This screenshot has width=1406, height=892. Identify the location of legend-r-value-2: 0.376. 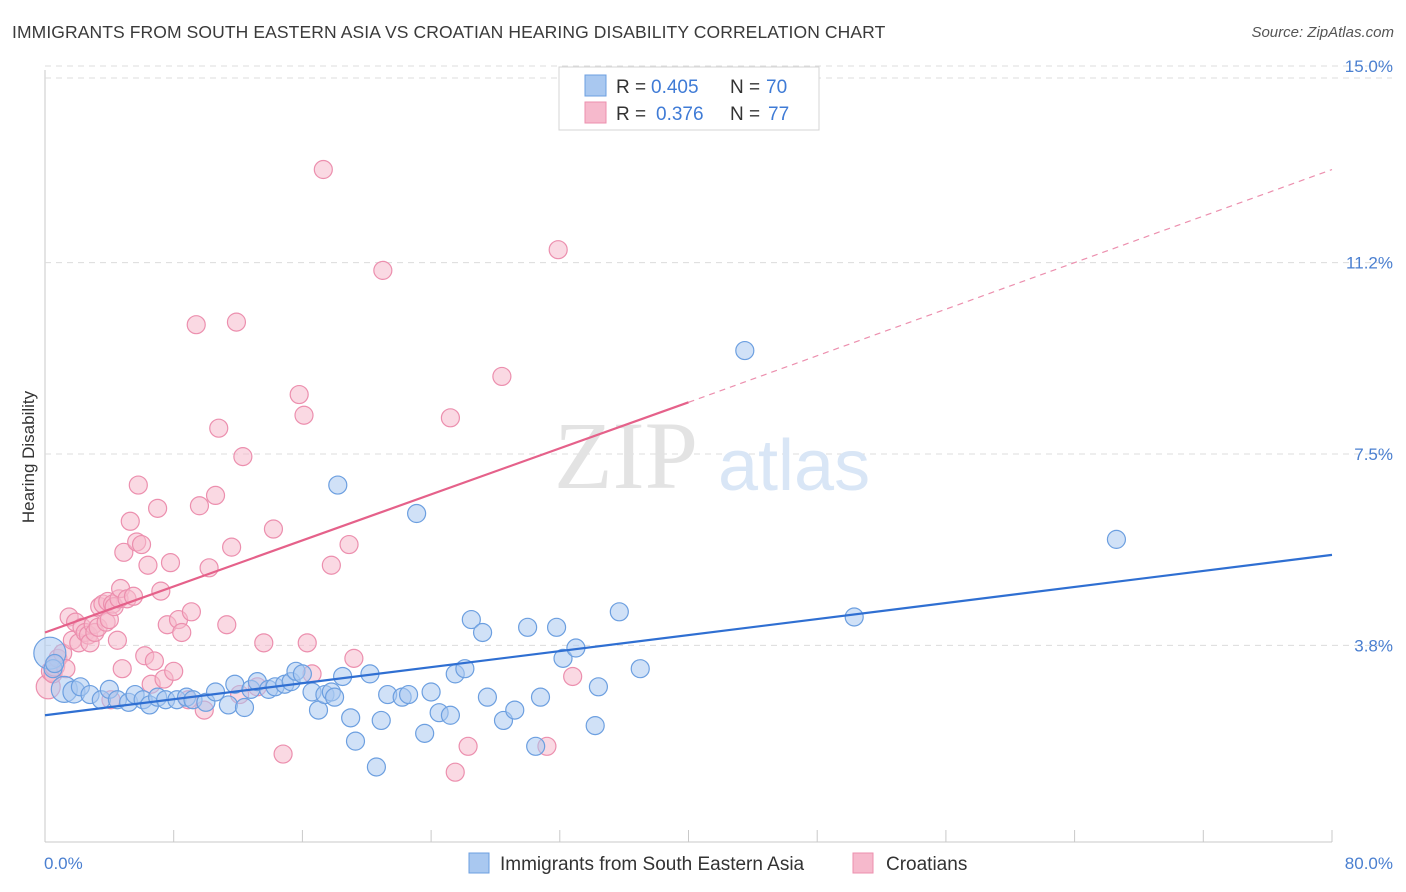
(680, 114).